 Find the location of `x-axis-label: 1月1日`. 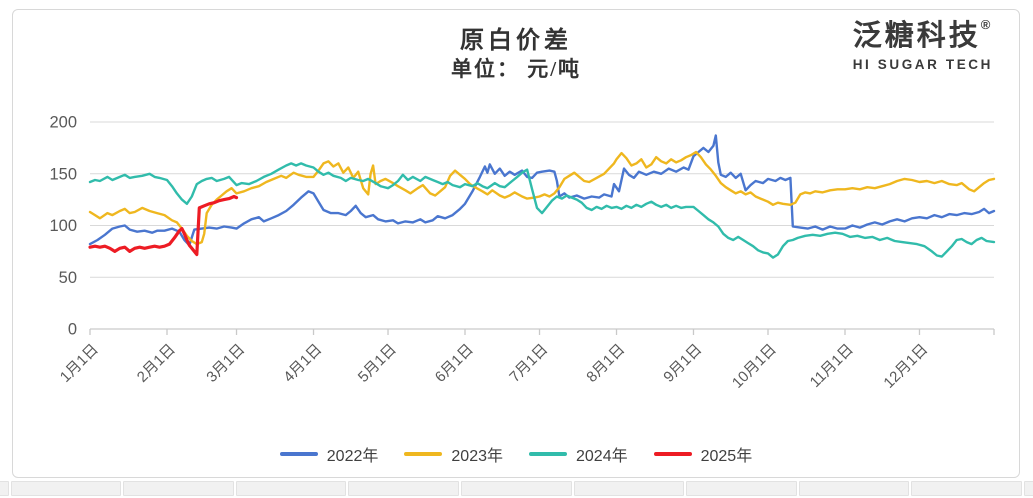

x-axis-label: 1月1日 is located at coordinates (79, 363).